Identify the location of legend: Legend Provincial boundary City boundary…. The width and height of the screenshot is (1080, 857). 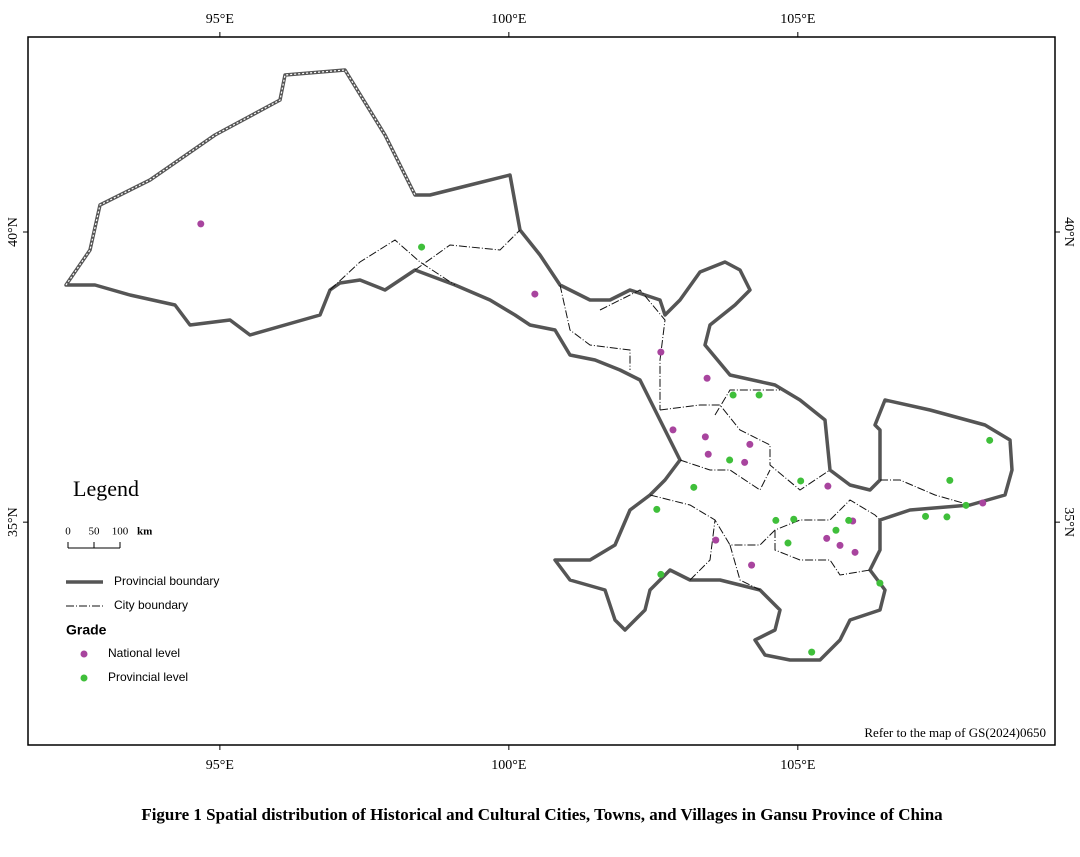
(142, 557).